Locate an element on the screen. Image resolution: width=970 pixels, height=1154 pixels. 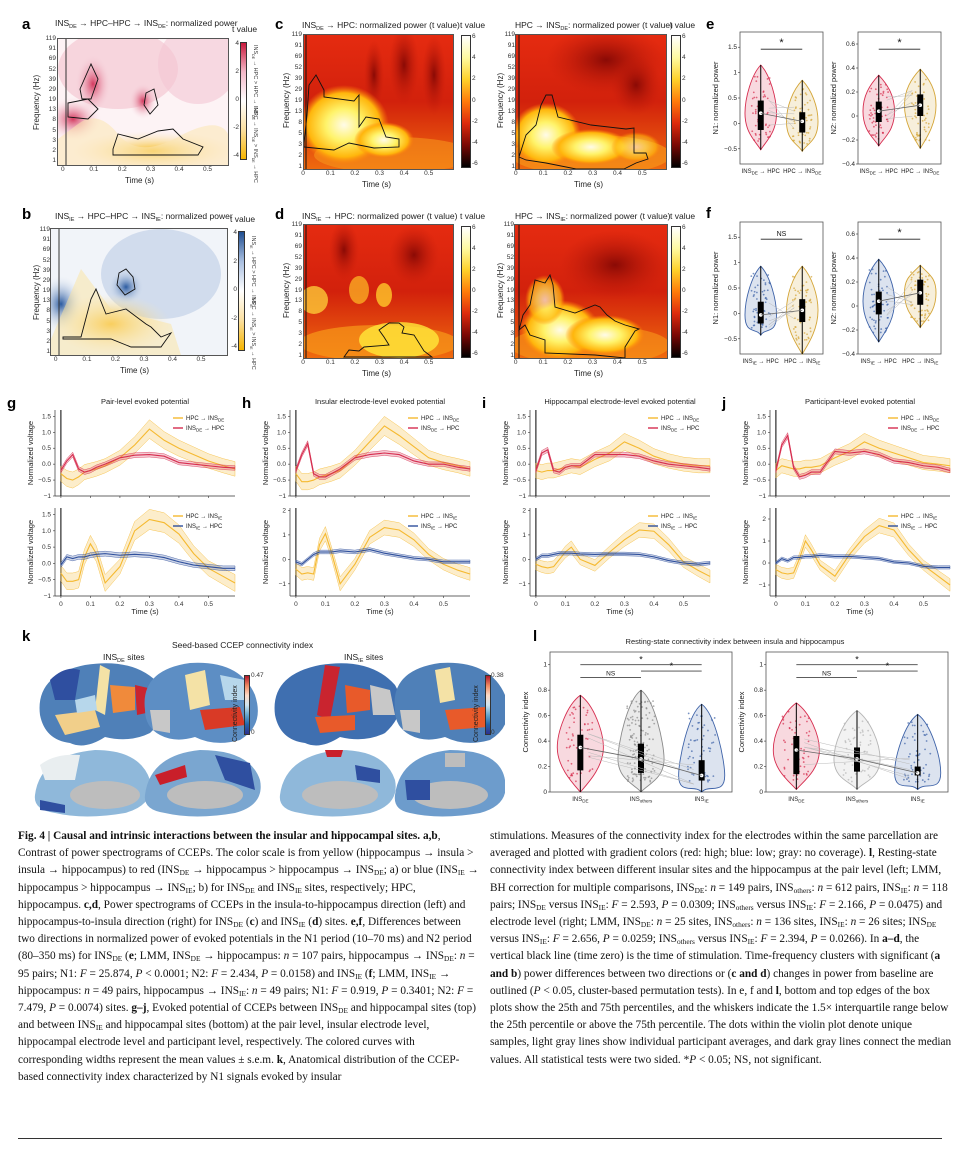
x-tick-label: 0.1 is located at coordinates (805, 604).